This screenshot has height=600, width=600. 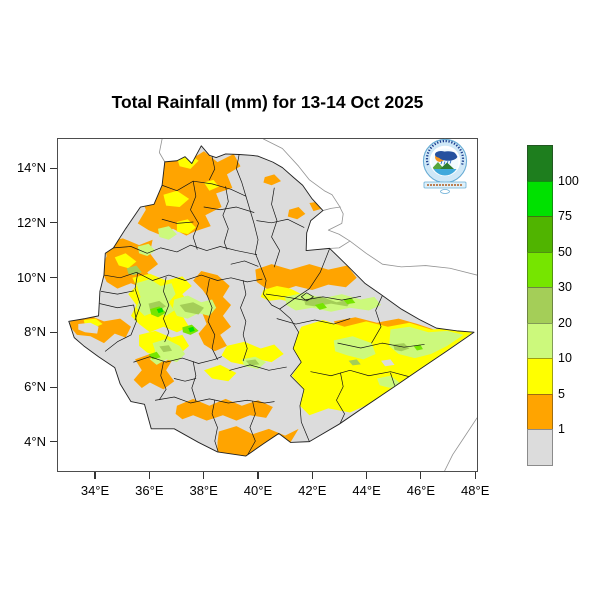 I want to click on legend-label: 50, so click(x=565, y=251).